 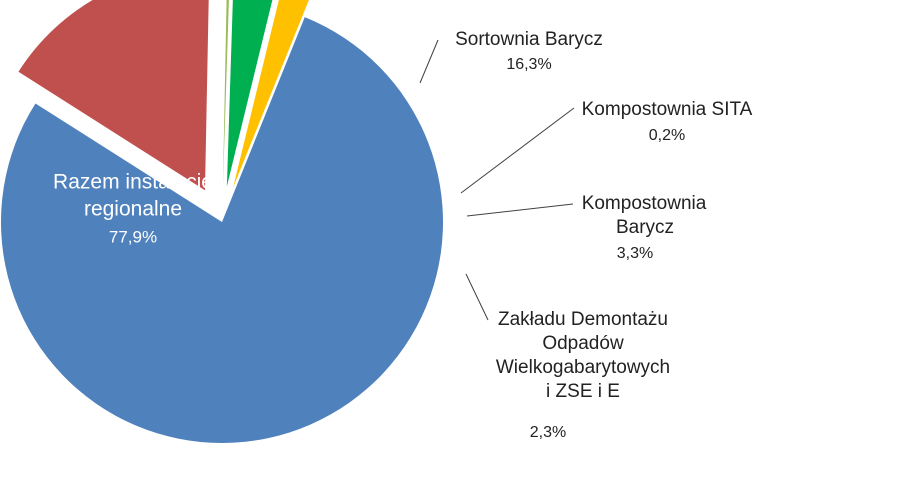 I want to click on slice-name-line: Razem instalacje, so click(x=133, y=182).